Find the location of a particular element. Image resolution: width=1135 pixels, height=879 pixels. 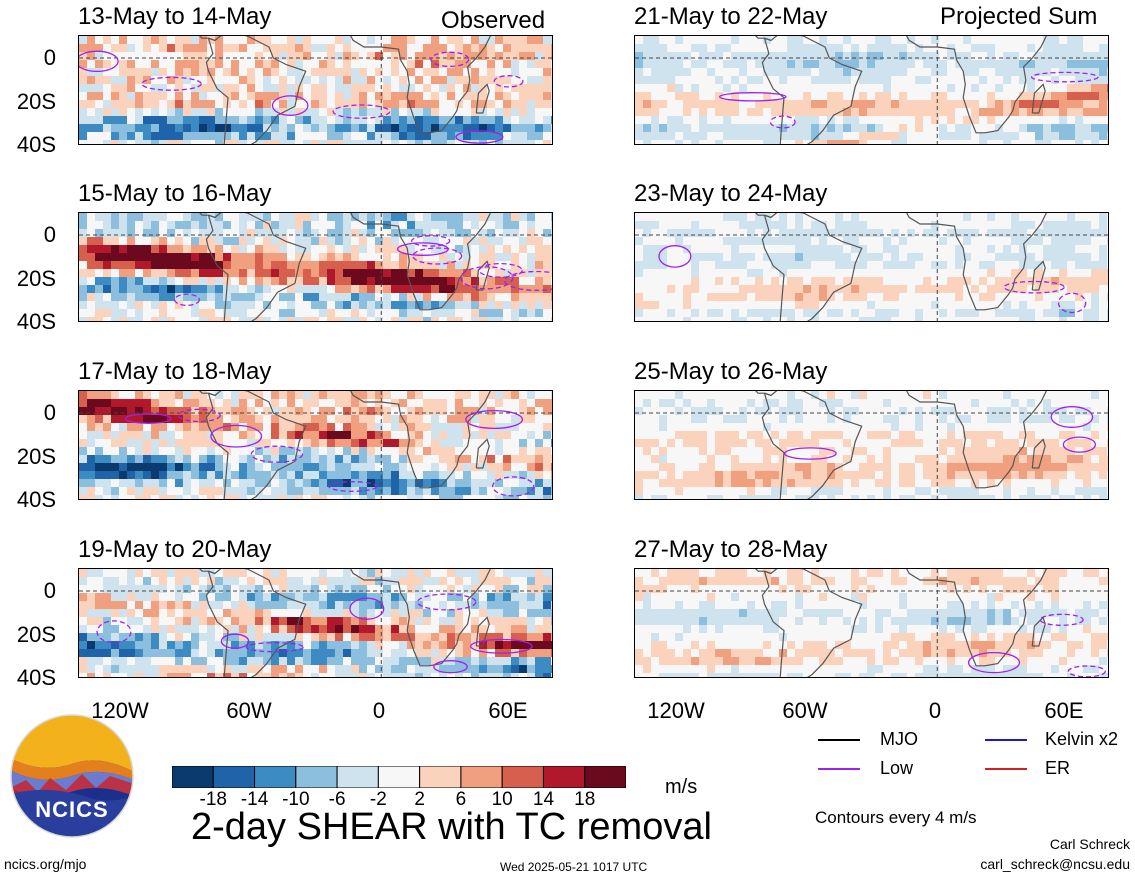

low-contour is located at coordinates (450, 59).